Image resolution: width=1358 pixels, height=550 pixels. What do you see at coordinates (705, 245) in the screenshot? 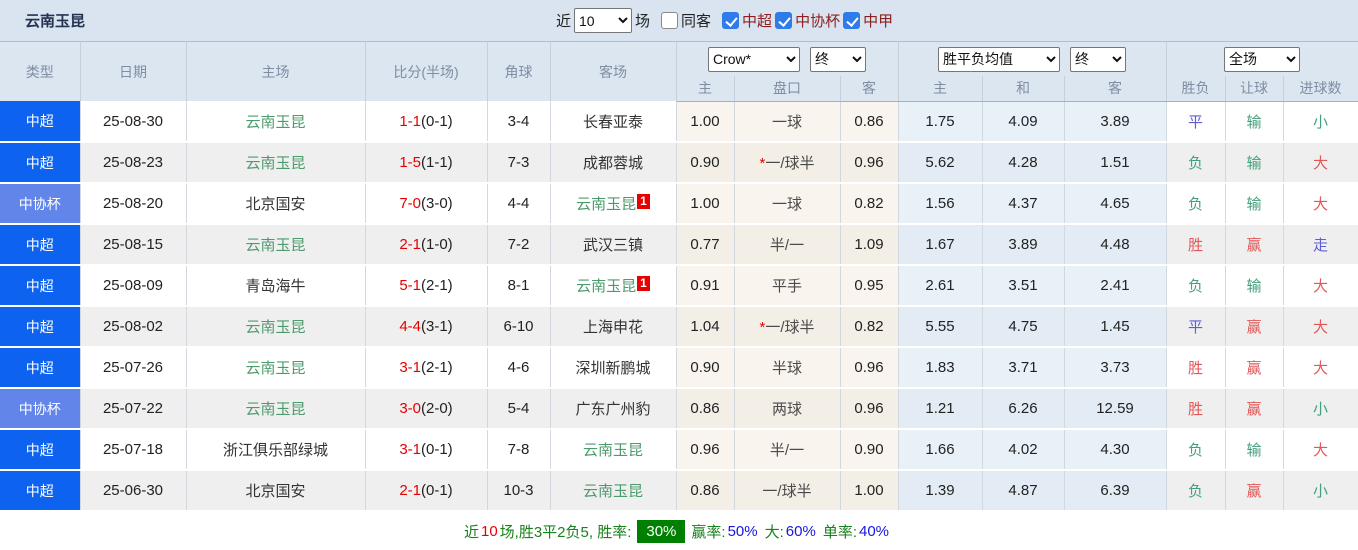
I see `ah-home-odds-cell: 0.77` at bounding box center [705, 245].